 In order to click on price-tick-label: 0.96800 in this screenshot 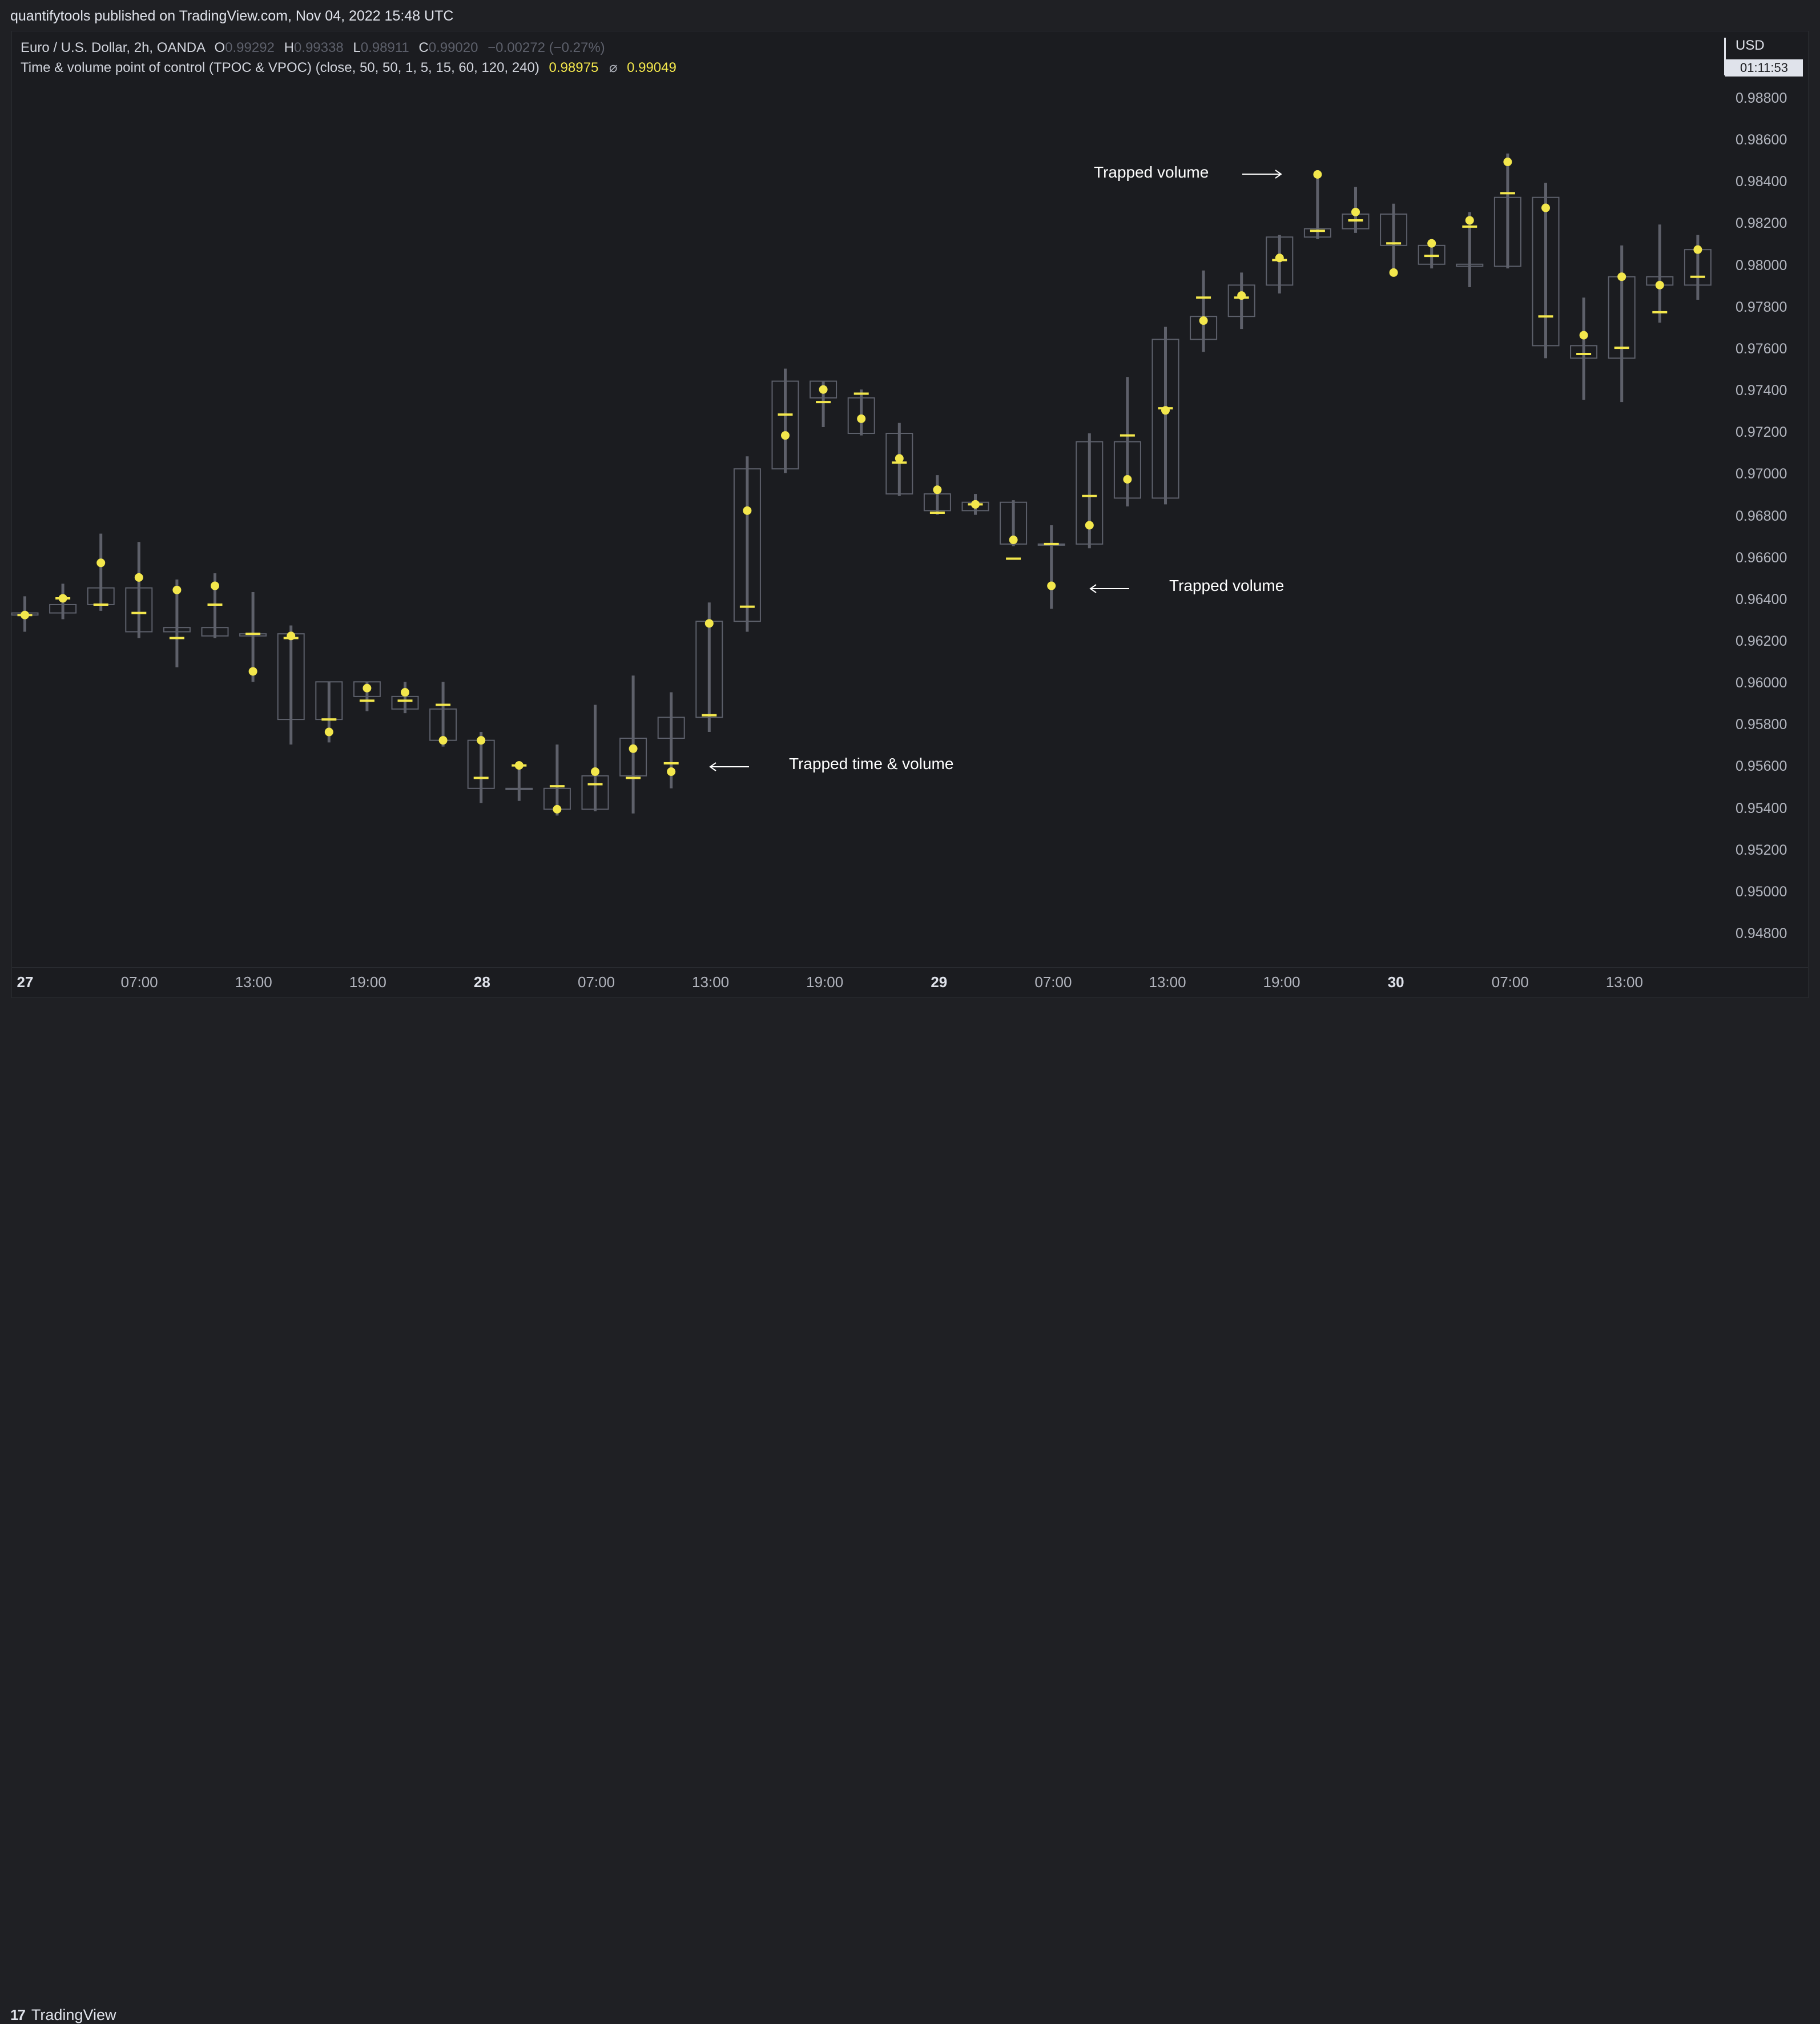, I will do `click(1761, 516)`.